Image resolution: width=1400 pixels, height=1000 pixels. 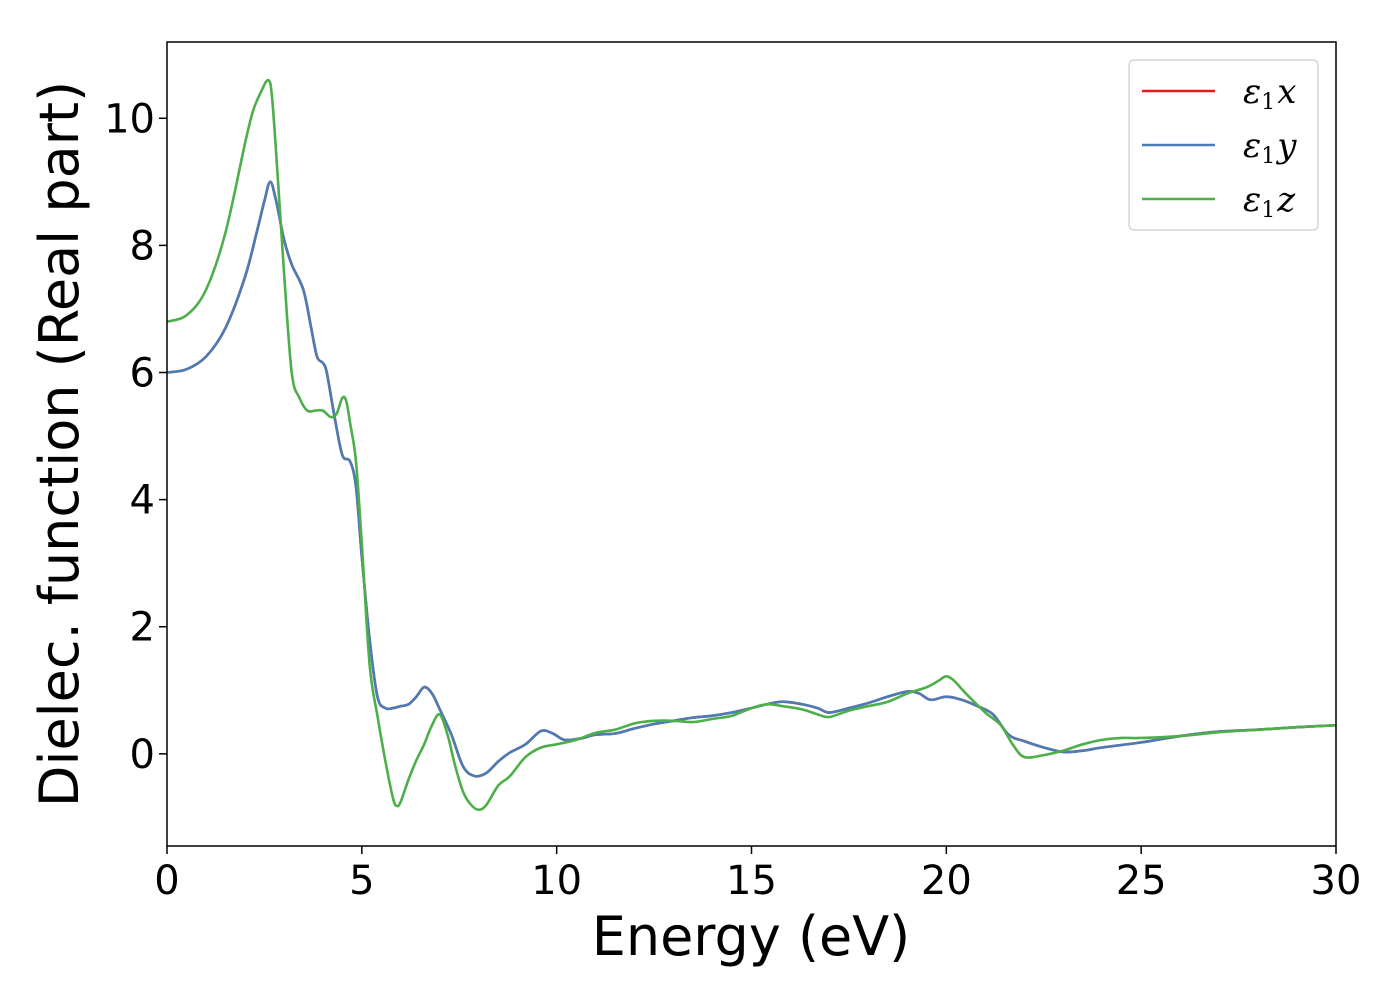 What do you see at coordinates (556, 881) in the screenshot?
I see `x-tick-label: 10` at bounding box center [556, 881].